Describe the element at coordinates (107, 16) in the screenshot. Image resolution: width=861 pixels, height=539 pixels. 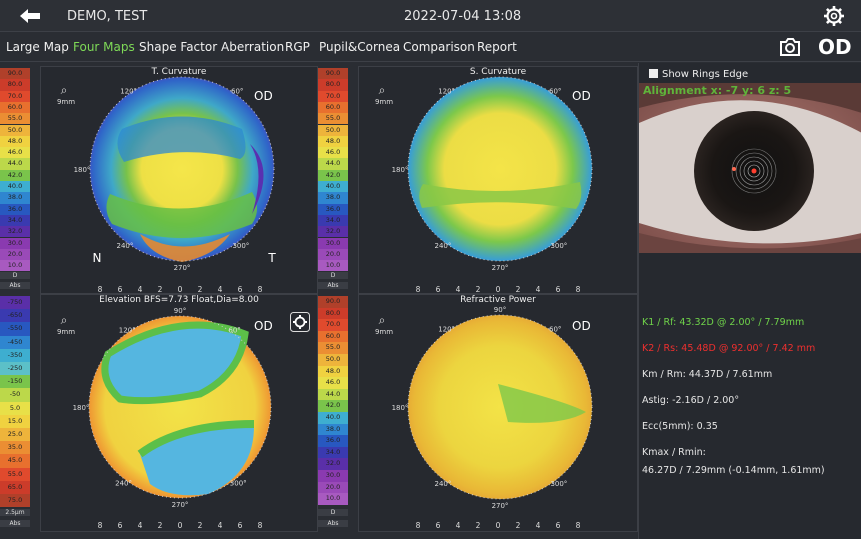
I see `patient-name: DEMO, TEST` at that location.